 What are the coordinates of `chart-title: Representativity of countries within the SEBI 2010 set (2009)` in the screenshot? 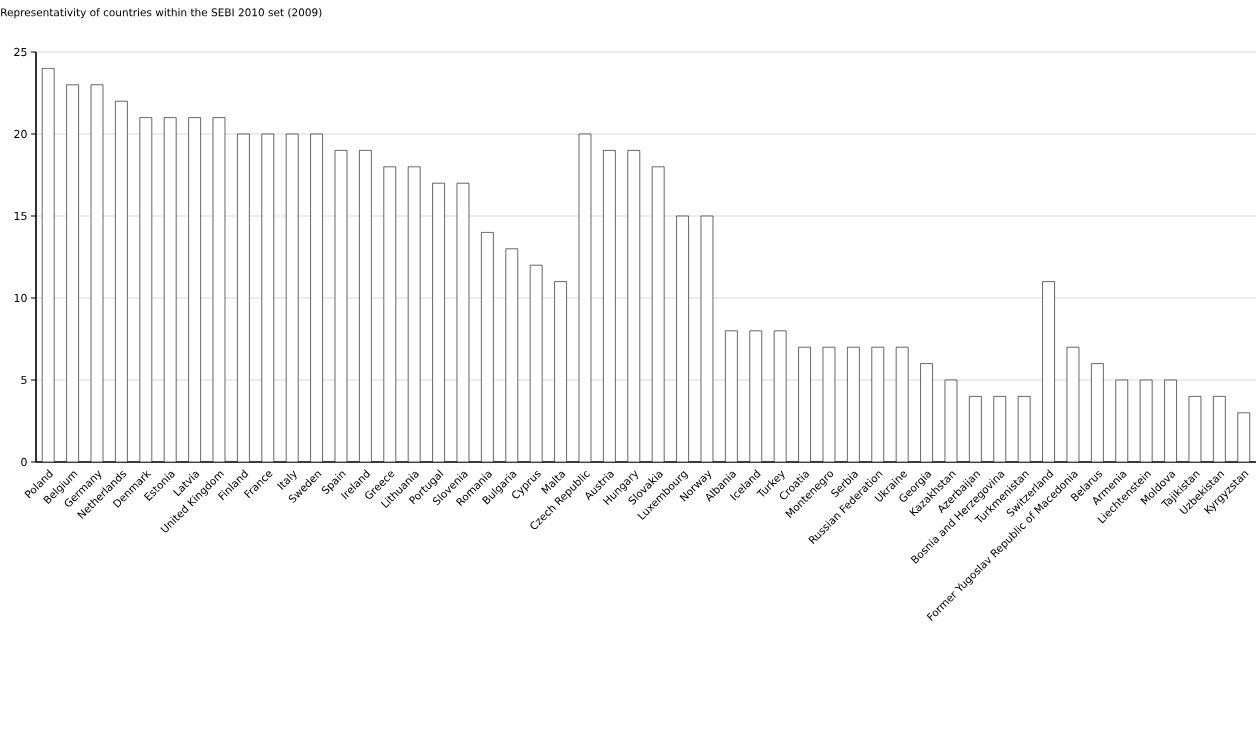 It's located at (161, 13).